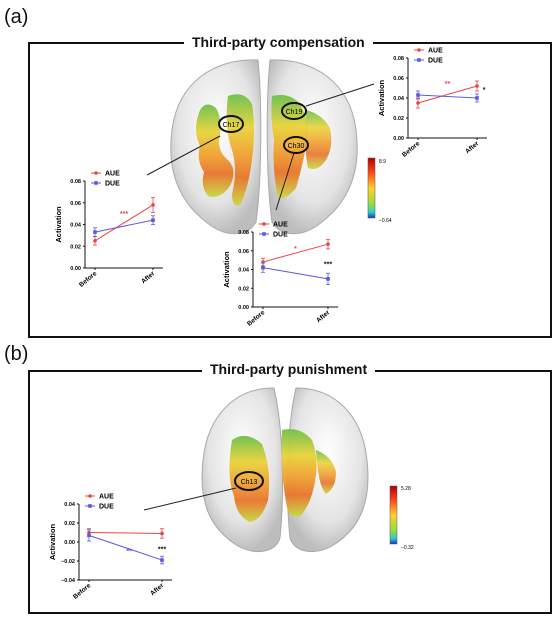 Image resolution: width=557 pixels, height=639 pixels. Describe the element at coordinates (75, 269) in the screenshot. I see `ch17-y-tick-label: 0.00` at that location.